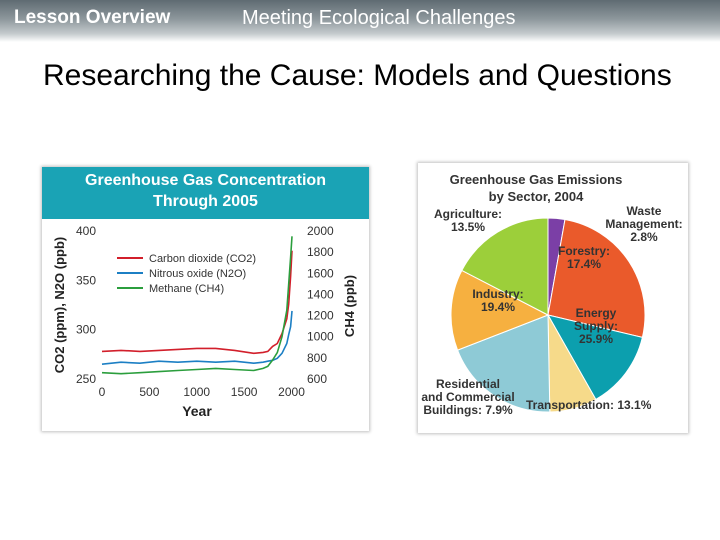 This screenshot has height=540, width=720. What do you see at coordinates (596, 326) in the screenshot?
I see `pie-slice-label: Supply:` at bounding box center [596, 326].